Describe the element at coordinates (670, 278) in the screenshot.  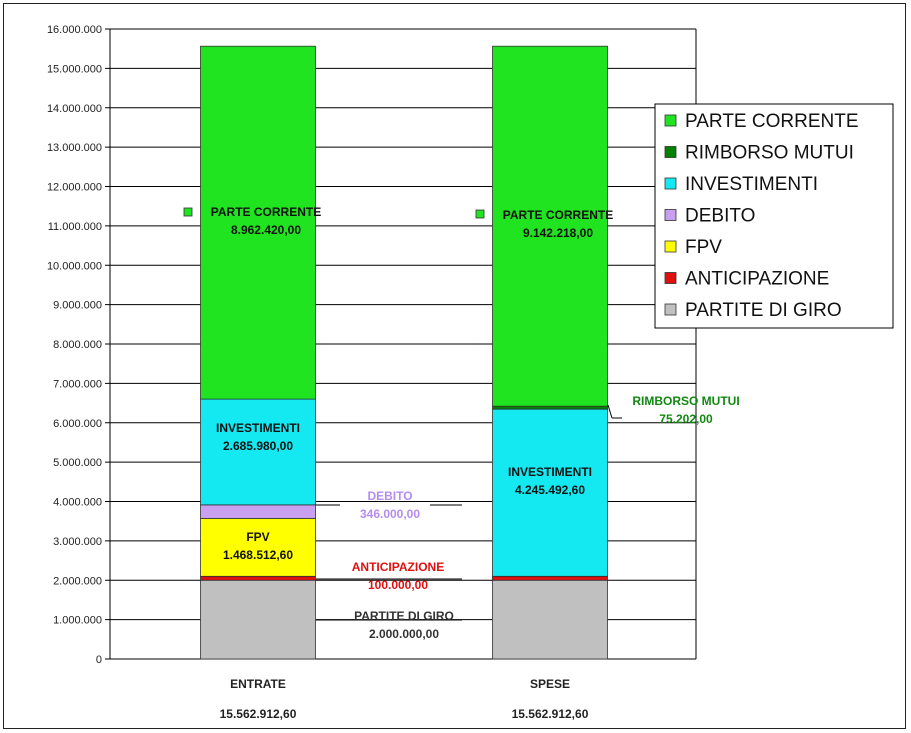
I see `legend-swatch-anticipazione` at that location.